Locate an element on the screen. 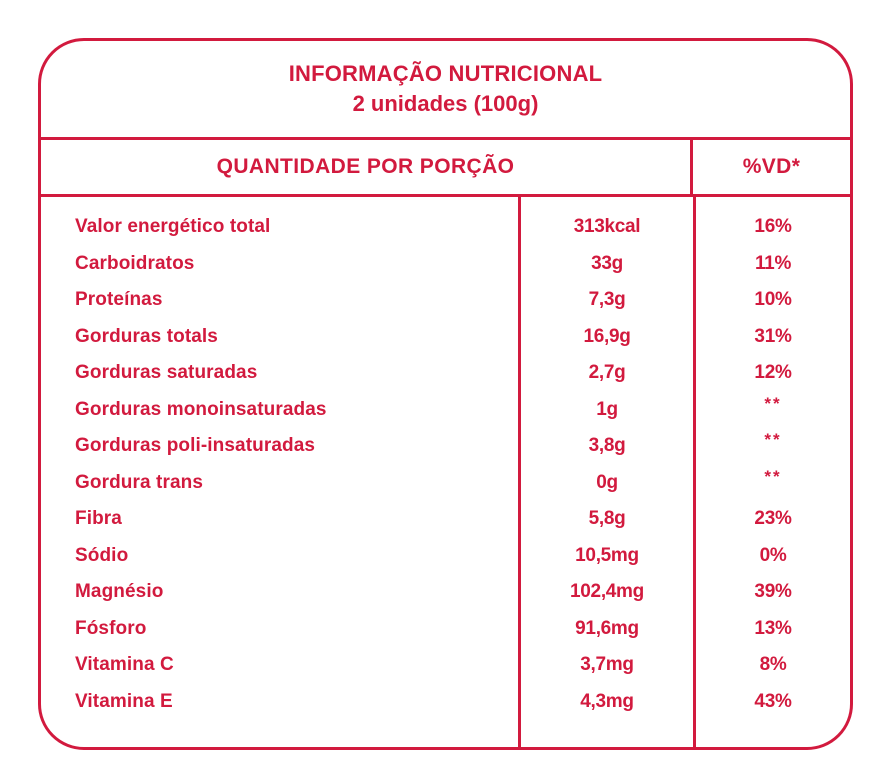  nutrient-vd: 23% is located at coordinates (773, 519).